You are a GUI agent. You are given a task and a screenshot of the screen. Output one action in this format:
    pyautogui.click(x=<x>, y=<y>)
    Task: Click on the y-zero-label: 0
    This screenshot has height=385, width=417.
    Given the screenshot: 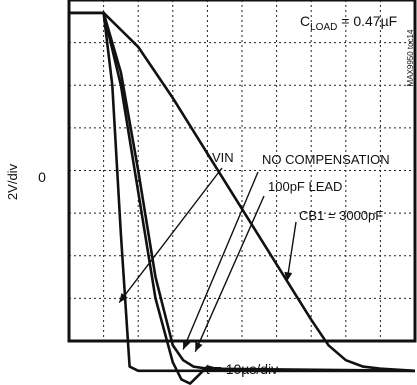 What is the action you would take?
    pyautogui.click(x=42, y=177)
    